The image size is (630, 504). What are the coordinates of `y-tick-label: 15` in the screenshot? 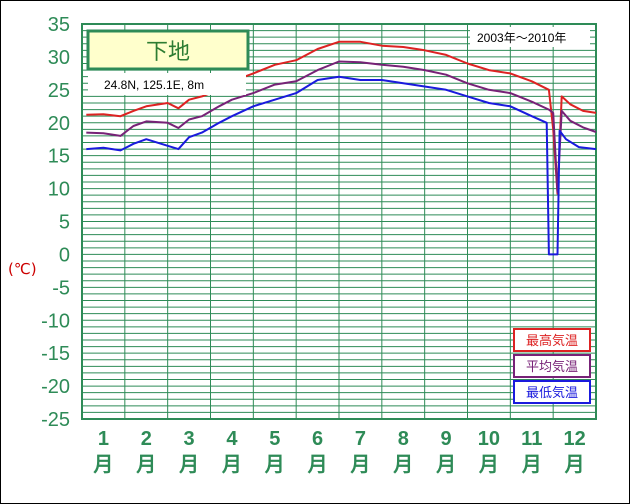 It's located at (59, 157).